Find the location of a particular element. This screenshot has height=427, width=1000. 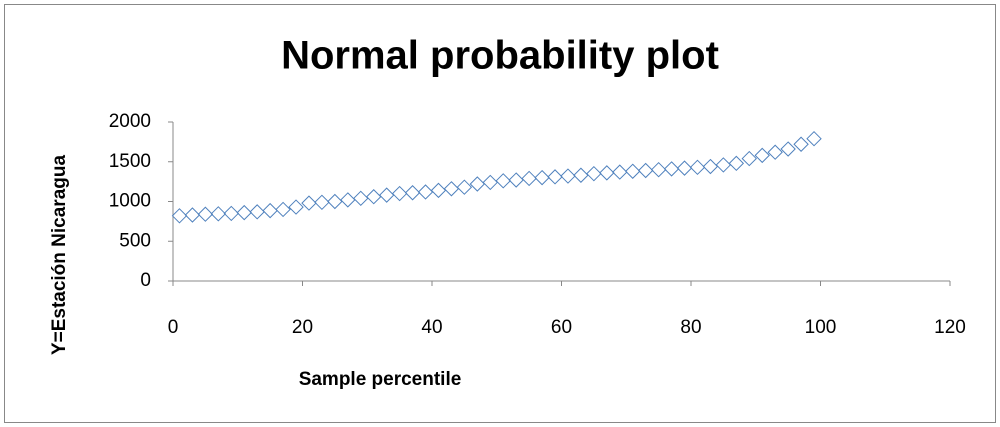

y-tick-label: 2000 is located at coordinates (130, 121).